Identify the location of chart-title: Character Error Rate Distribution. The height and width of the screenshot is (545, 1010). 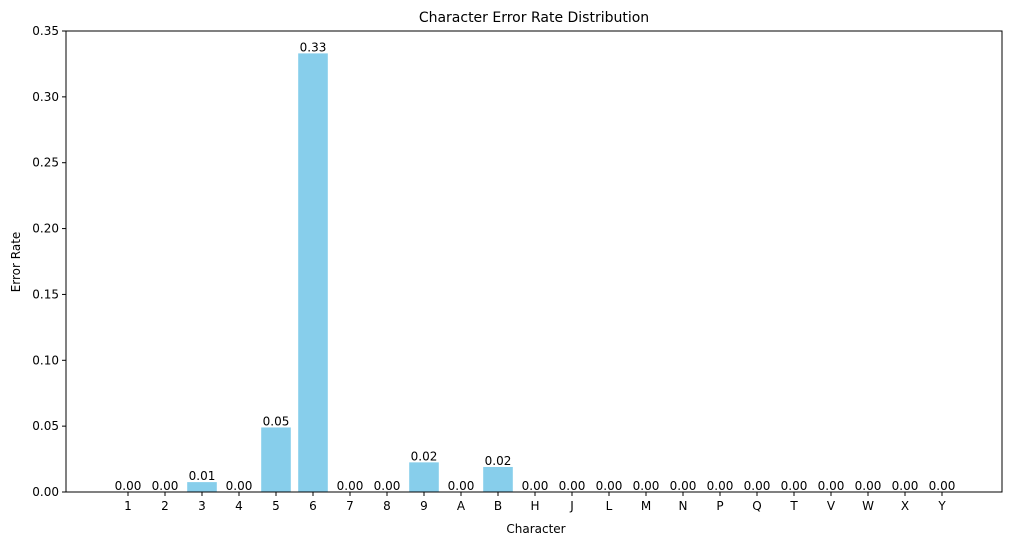
(534, 18).